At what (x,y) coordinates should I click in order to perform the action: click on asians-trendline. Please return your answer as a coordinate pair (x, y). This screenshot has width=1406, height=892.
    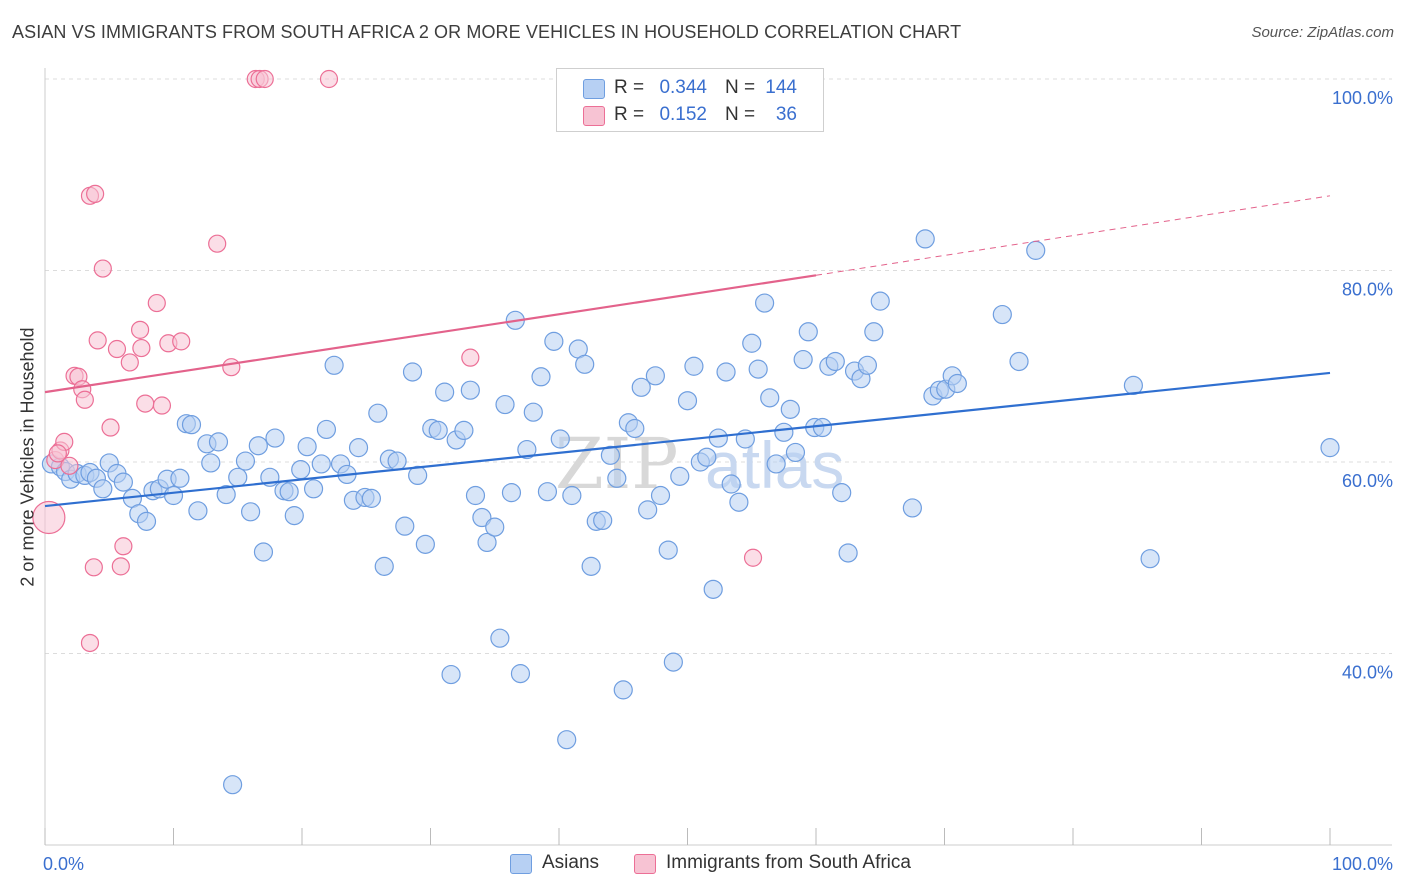
    Looking at the image, I should click on (687, 439).